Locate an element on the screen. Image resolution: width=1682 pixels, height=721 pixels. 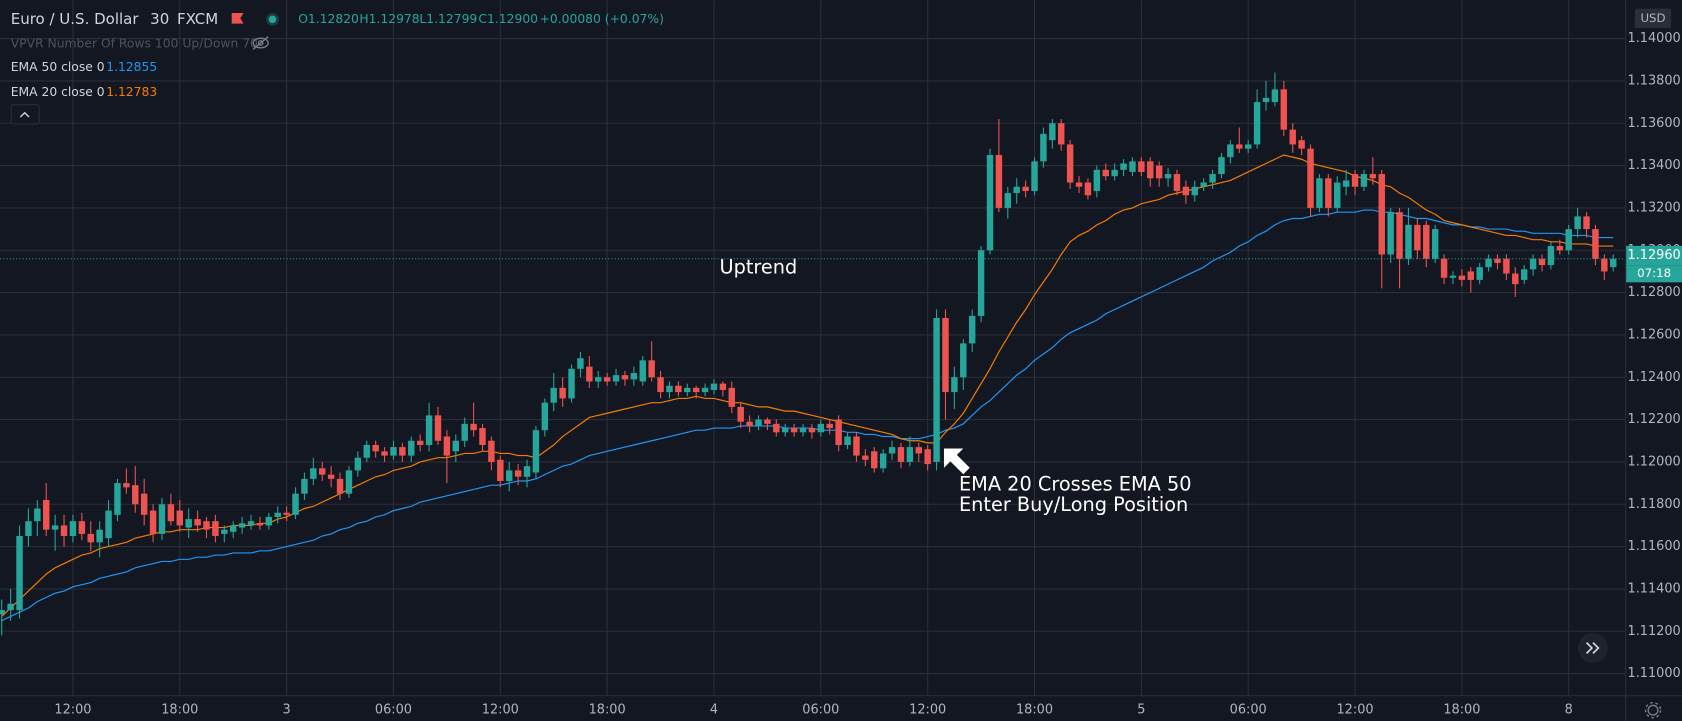
collapse-button is located at coordinates (25, 114).